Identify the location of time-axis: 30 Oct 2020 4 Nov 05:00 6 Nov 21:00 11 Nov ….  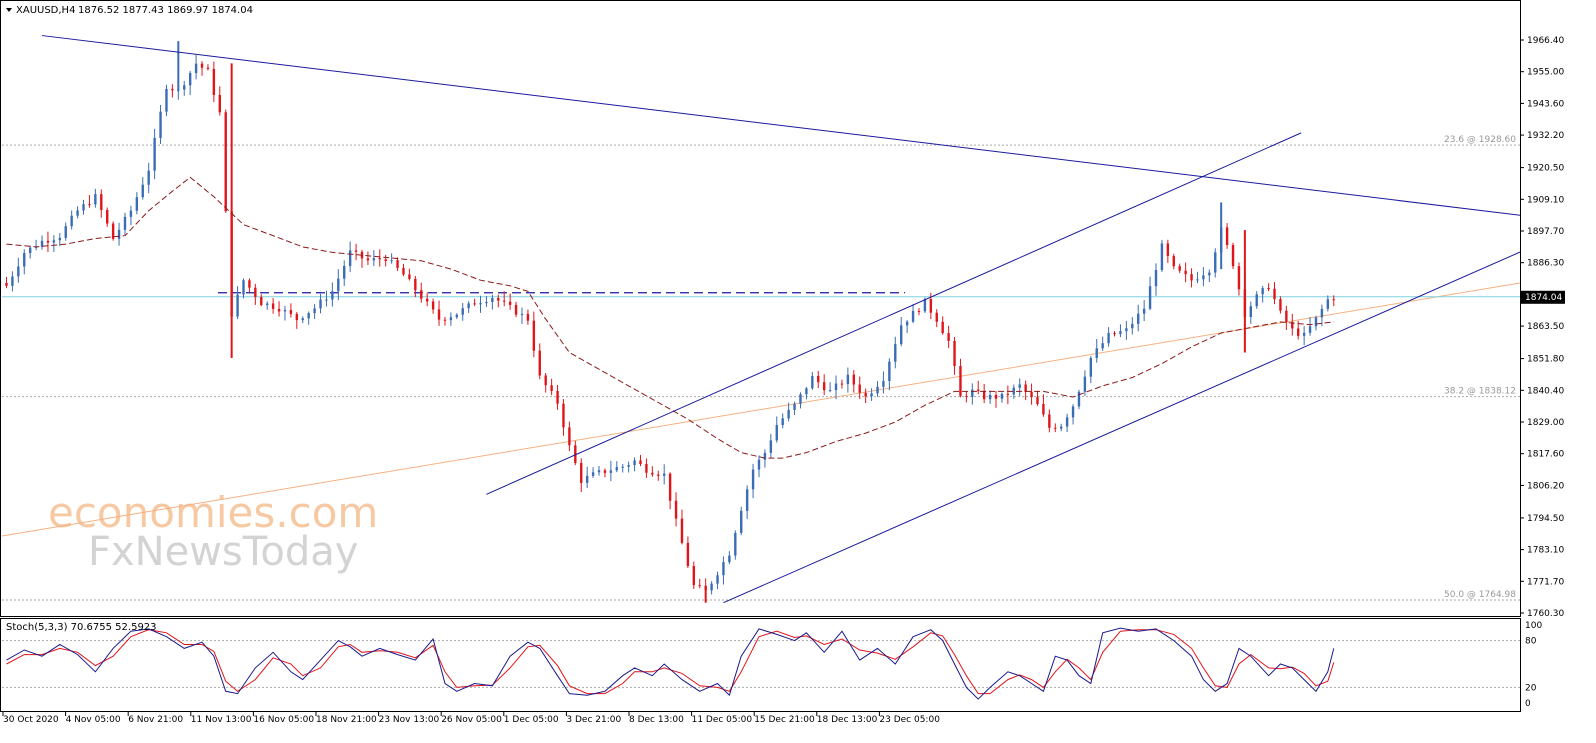
(471, 718).